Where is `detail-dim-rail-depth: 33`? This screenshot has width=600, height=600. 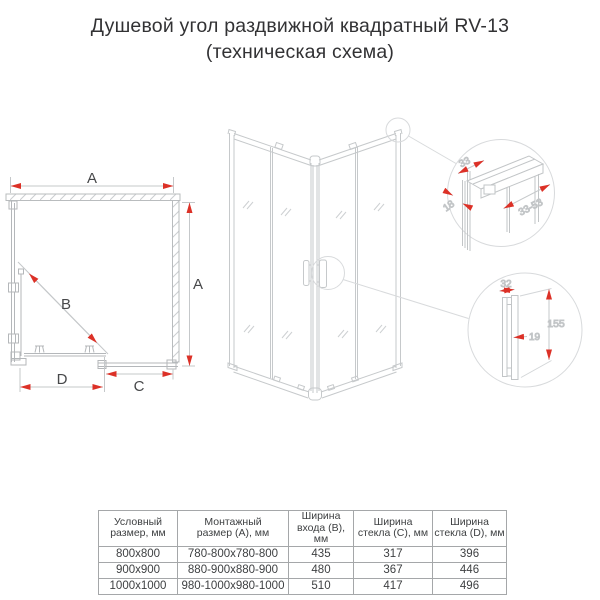 detail-dim-rail-depth: 33 is located at coordinates (464, 162).